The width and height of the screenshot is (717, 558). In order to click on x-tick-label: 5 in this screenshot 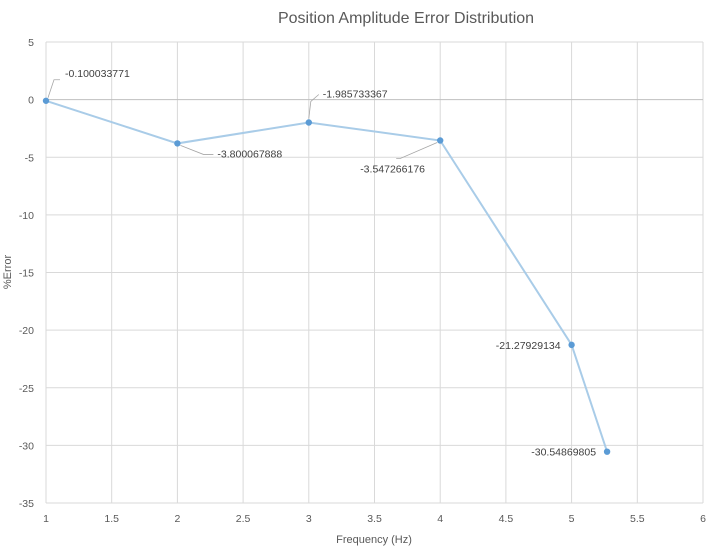, I will do `click(572, 519)`.